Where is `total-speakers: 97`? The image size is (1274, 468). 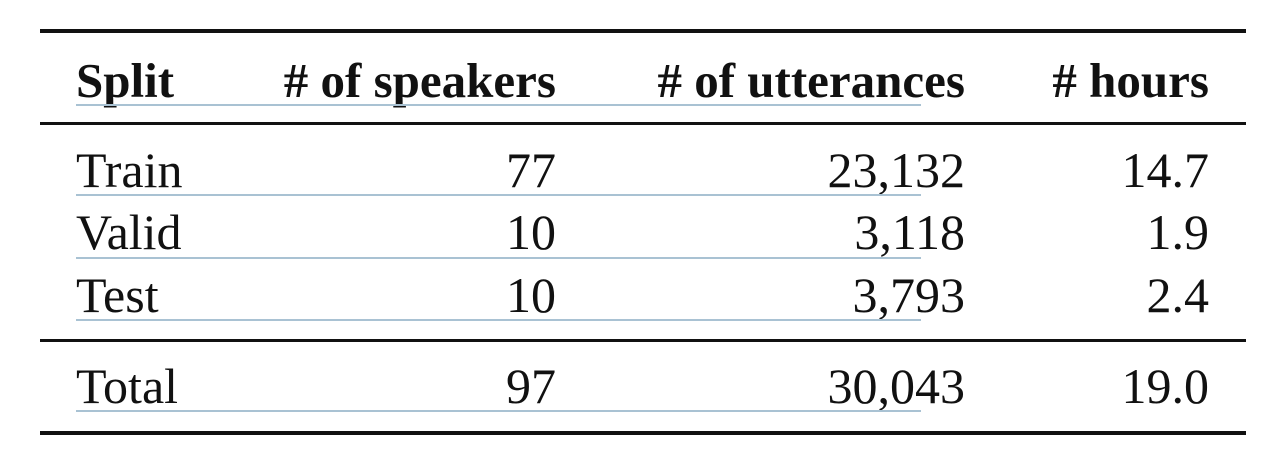
total-speakers: 97 is located at coordinates (531, 386).